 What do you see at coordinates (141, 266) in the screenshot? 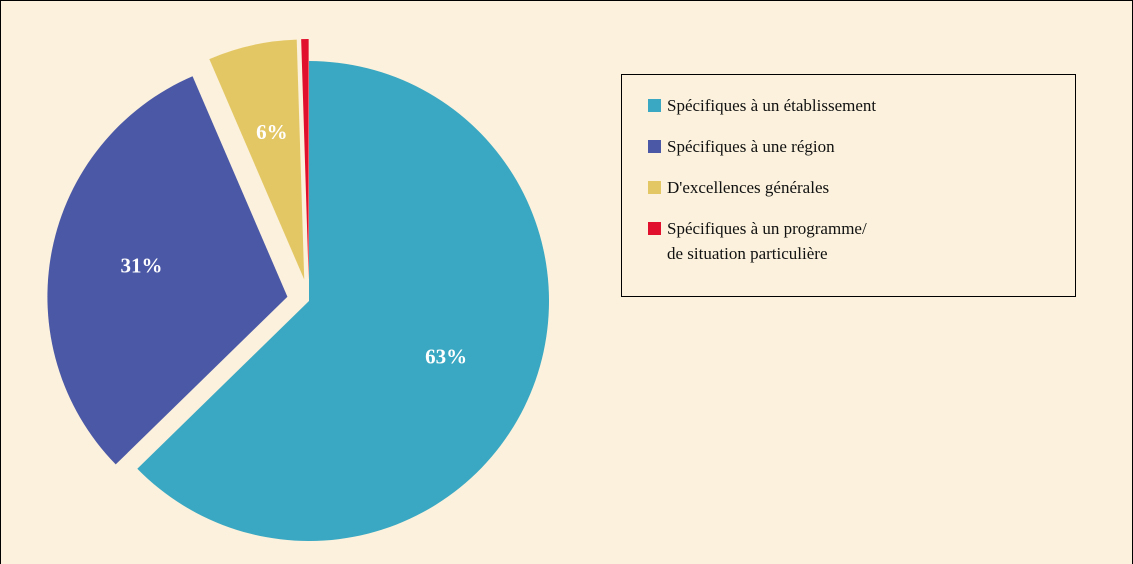
I see `data-label: 31%` at bounding box center [141, 266].